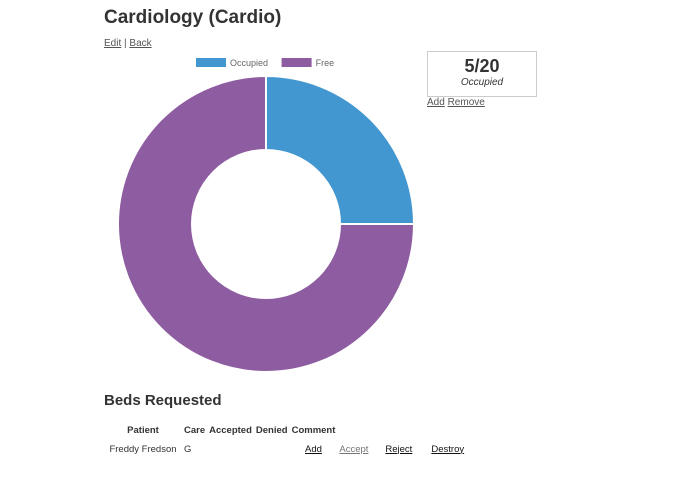  I want to click on comment-cell: Add, so click(314, 449).